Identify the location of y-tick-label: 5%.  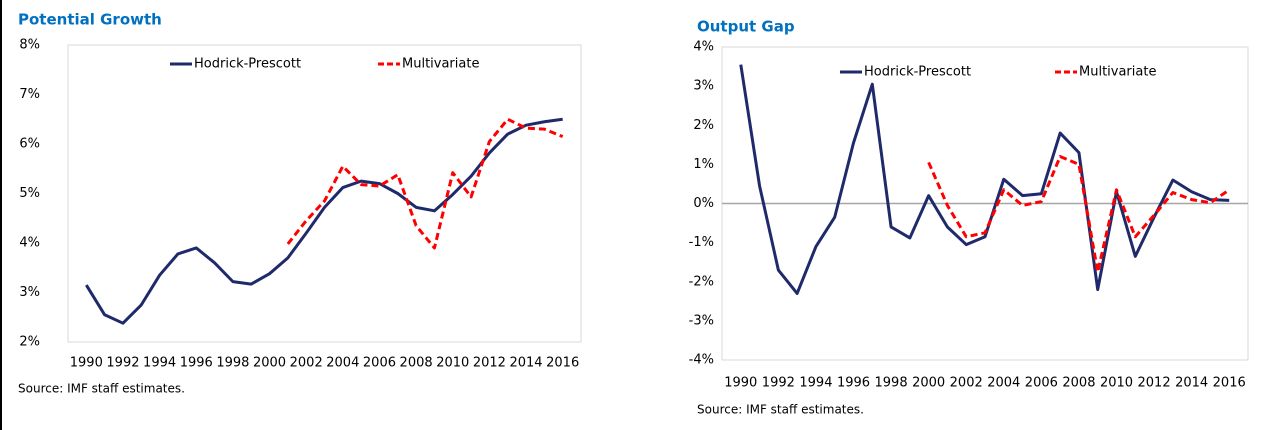
(29, 193).